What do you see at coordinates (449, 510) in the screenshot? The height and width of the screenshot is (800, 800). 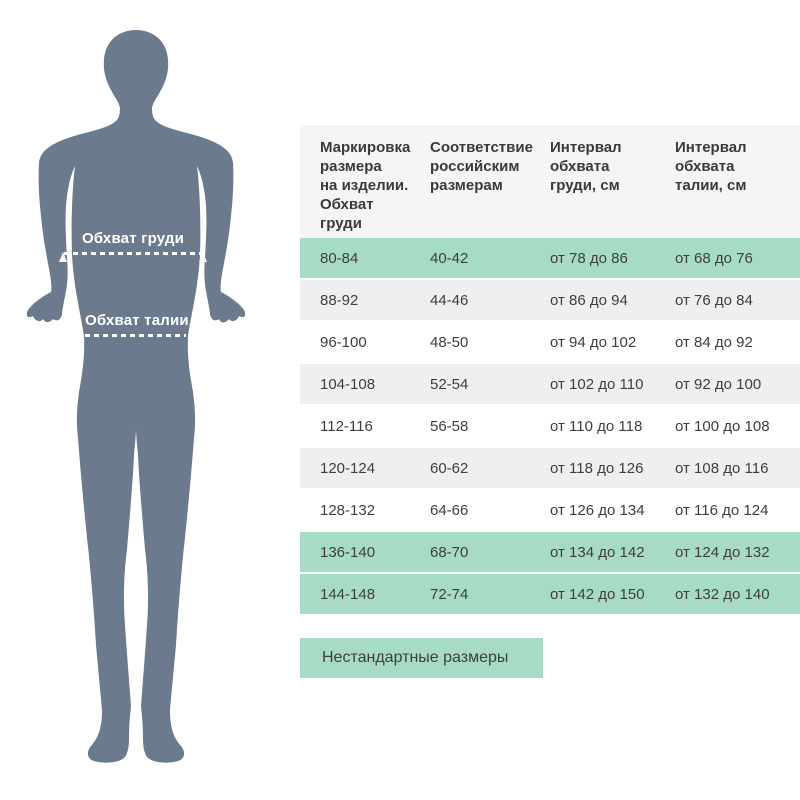 I see `cell-russian-size: 64-66` at bounding box center [449, 510].